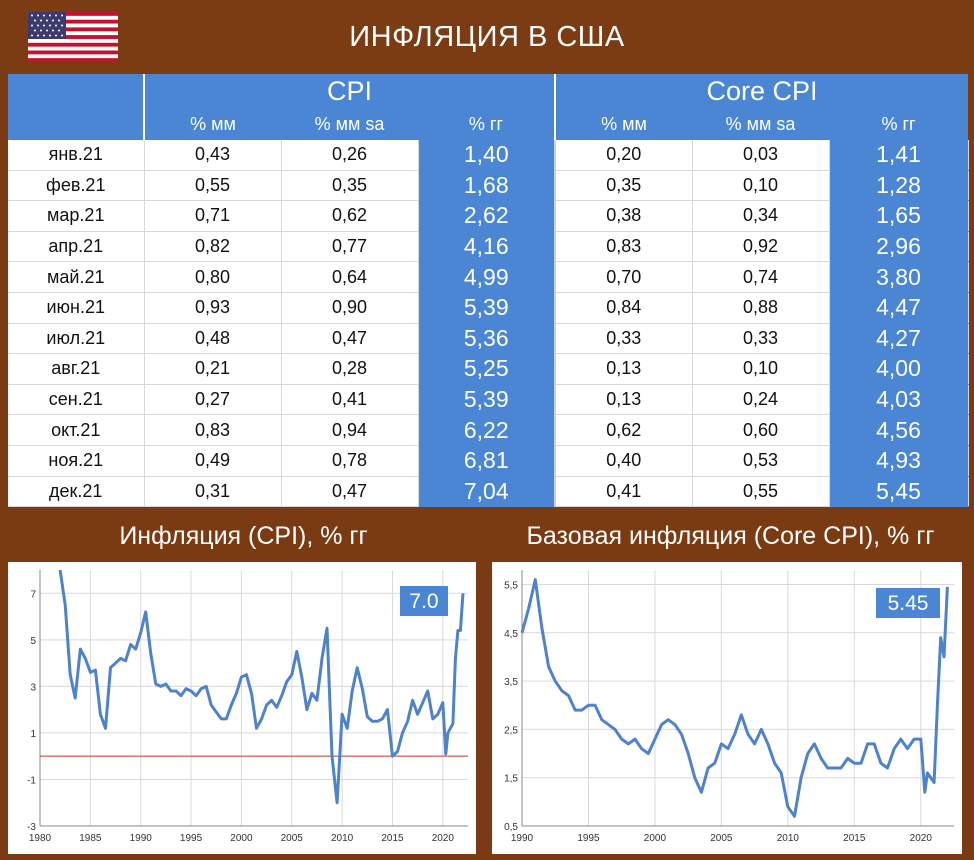 The width and height of the screenshot is (974, 860). I want to click on x-tick-label: 2005, so click(721, 838).